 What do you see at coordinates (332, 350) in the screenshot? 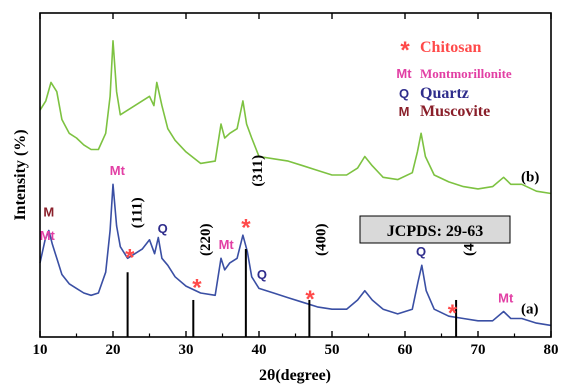
I see `x-tick-label: 50` at bounding box center [332, 350].